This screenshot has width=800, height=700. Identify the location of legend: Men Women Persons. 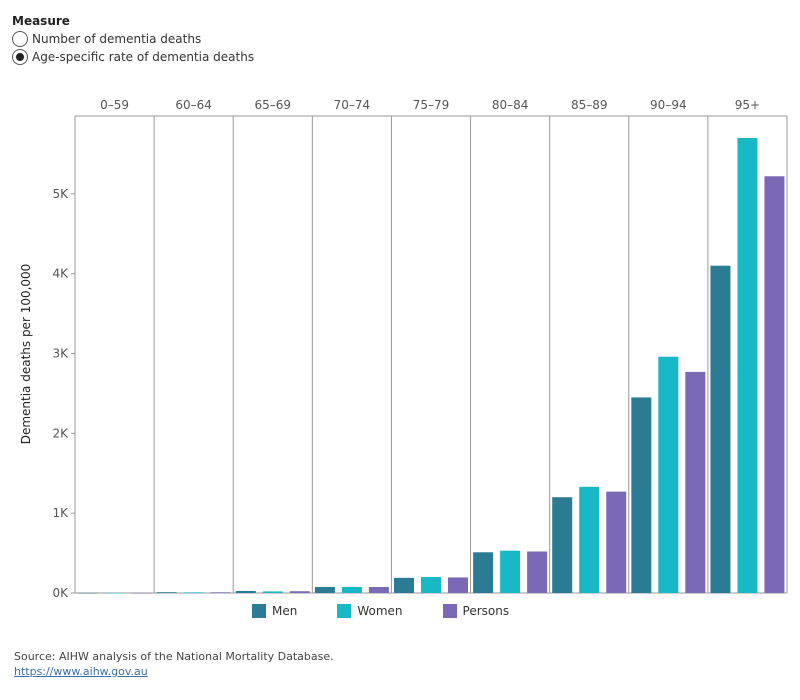
(400, 611).